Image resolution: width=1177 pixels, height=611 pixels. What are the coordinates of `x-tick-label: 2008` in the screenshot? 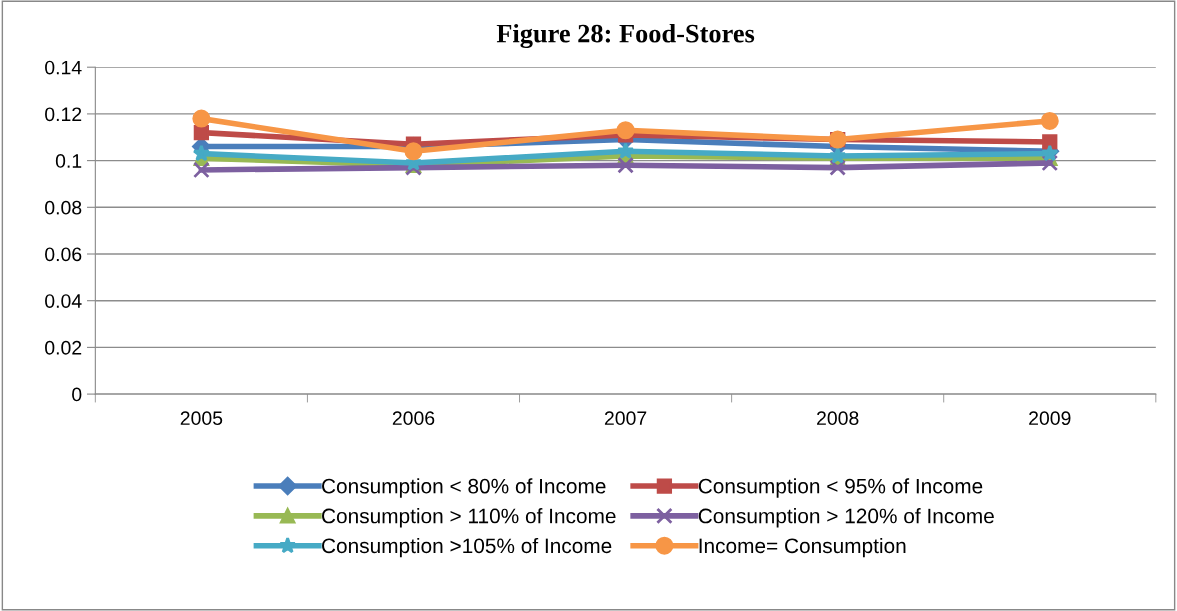 It's located at (838, 418).